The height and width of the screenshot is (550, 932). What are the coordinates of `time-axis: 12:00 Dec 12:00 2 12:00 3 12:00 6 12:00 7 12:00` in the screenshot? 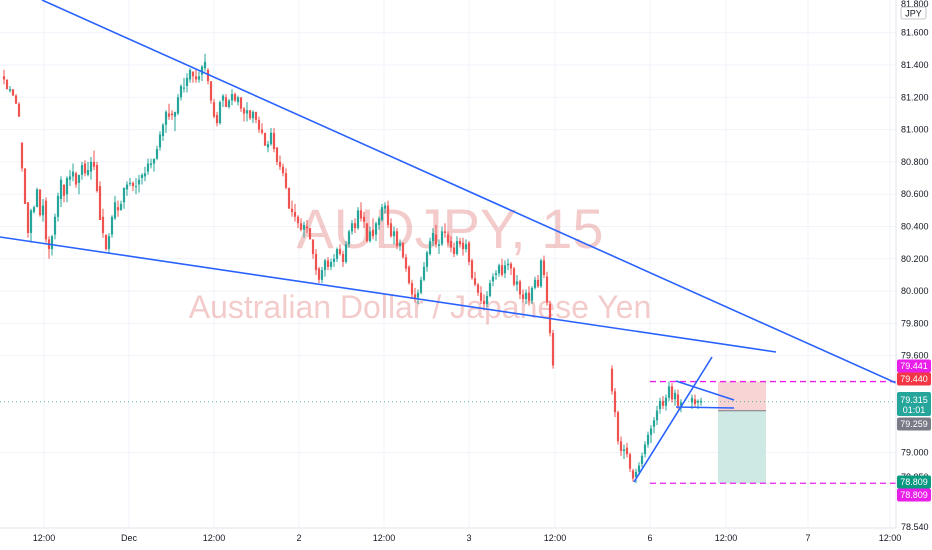 It's located at (450, 538).